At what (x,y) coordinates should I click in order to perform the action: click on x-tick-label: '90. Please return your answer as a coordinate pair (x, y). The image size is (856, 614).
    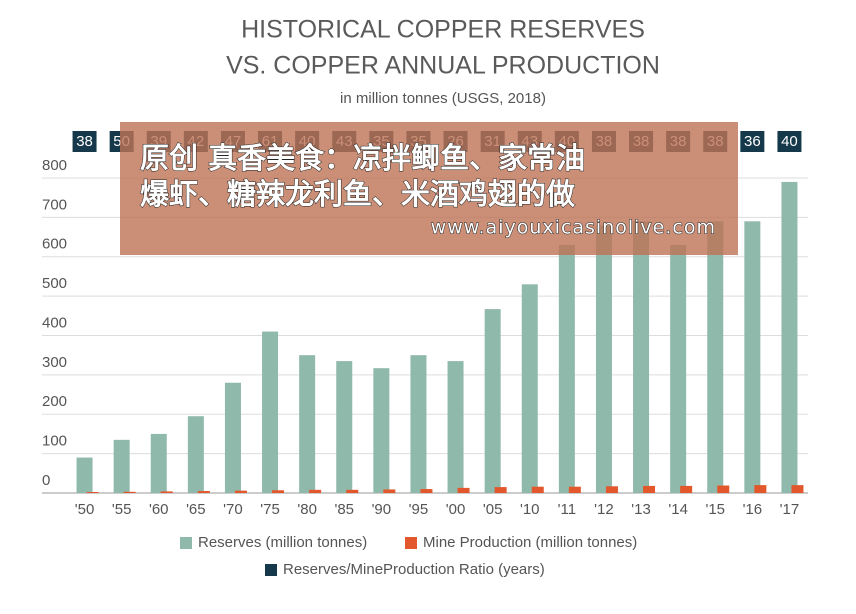
    Looking at the image, I should click on (382, 509).